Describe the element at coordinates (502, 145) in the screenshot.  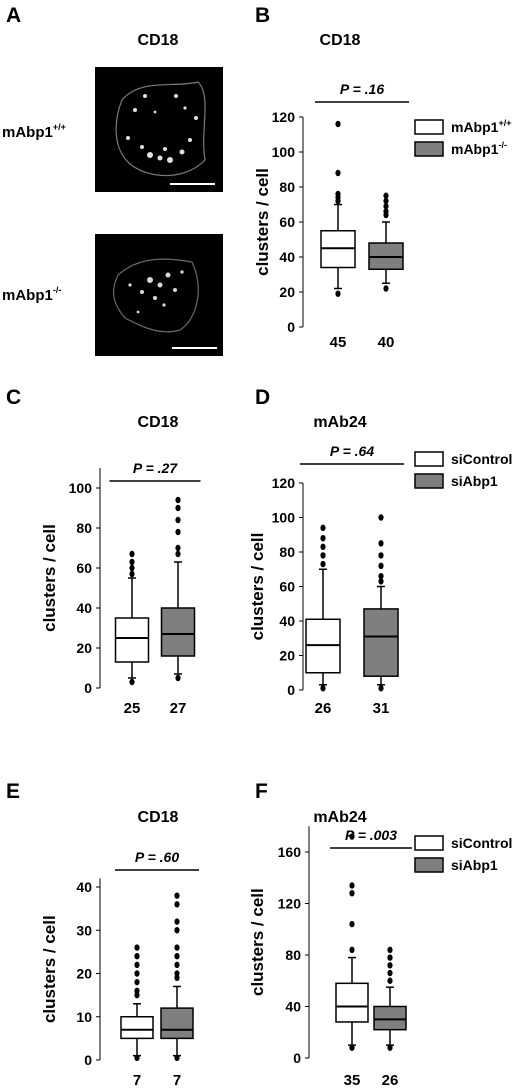
I see `legend-label-sup: -/-` at that location.